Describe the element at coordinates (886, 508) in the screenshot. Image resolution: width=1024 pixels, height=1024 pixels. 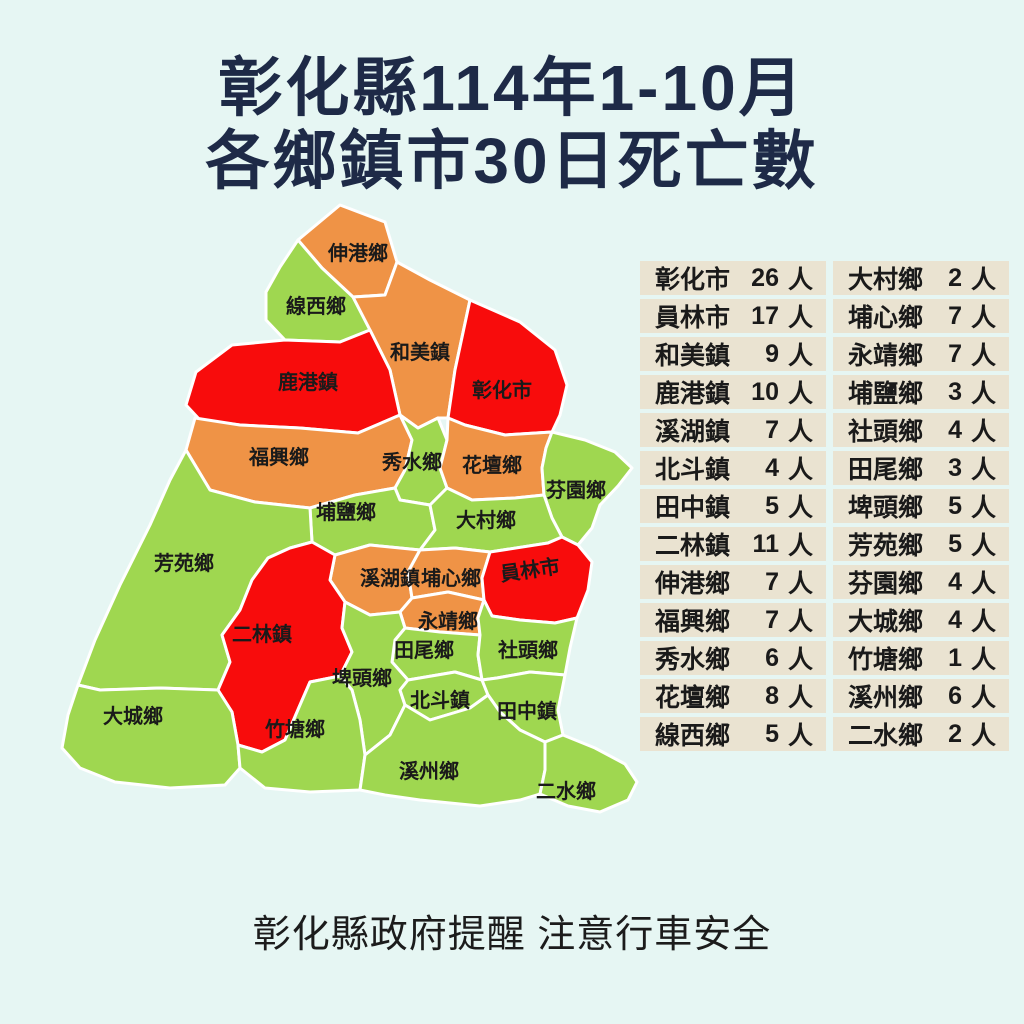
I see `township-name: 埤頭鄉` at that location.